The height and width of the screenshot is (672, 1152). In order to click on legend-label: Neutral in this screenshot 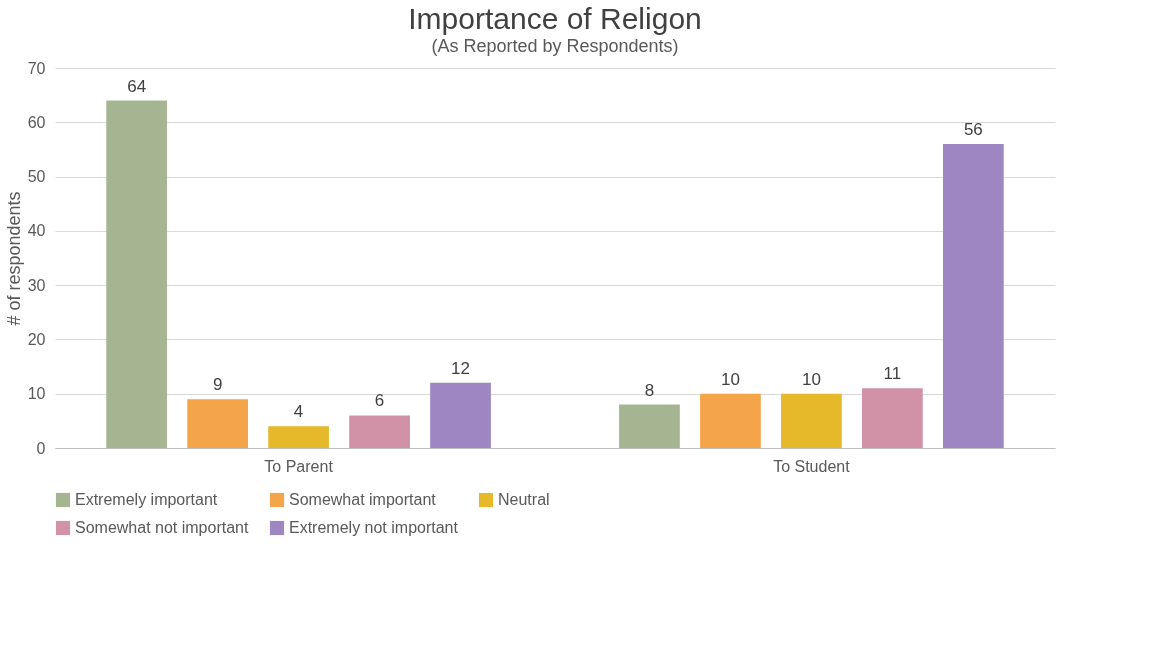, I will do `click(524, 499)`.